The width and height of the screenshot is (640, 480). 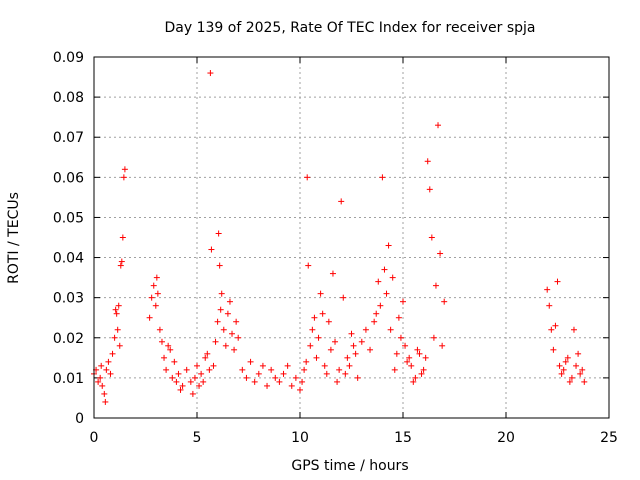 I want to click on y-axis-label: ROTI / TECUs, so click(x=14, y=238).